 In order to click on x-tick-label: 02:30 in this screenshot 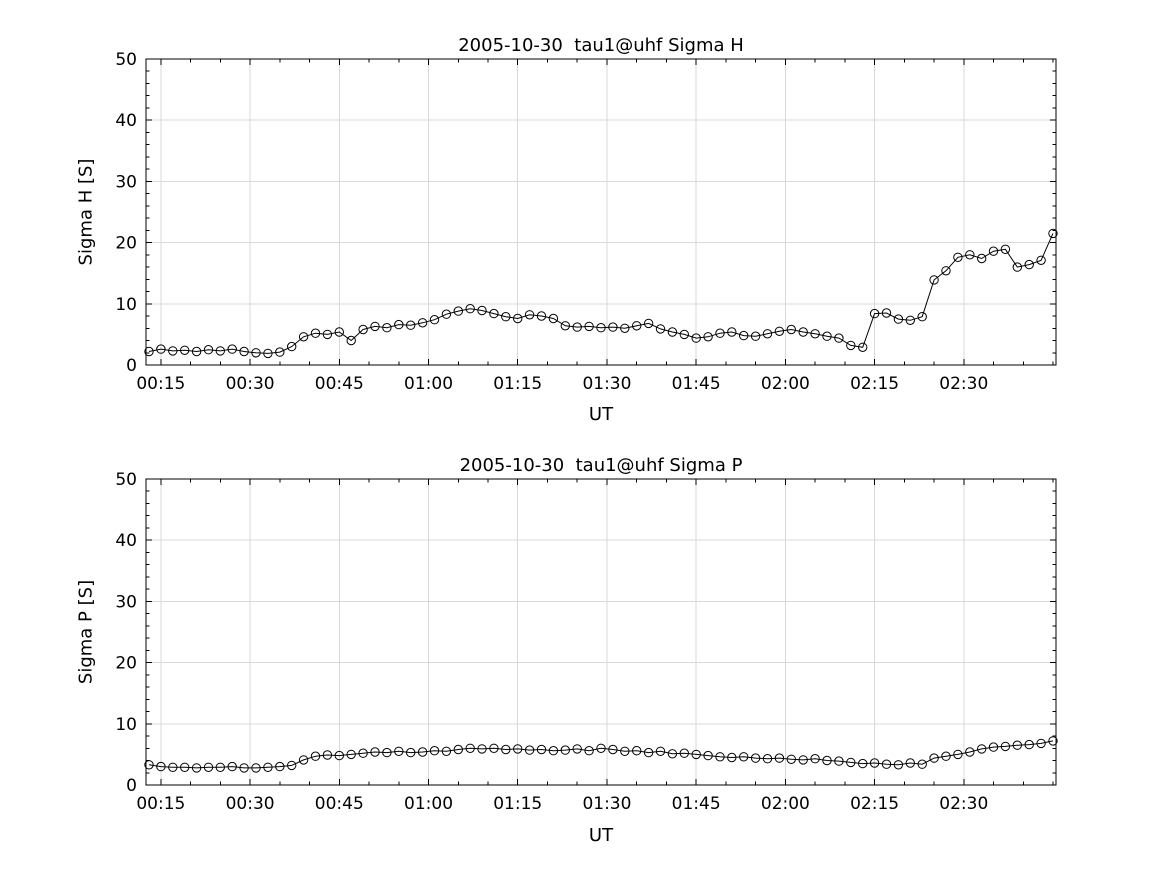, I will do `click(963, 384)`.